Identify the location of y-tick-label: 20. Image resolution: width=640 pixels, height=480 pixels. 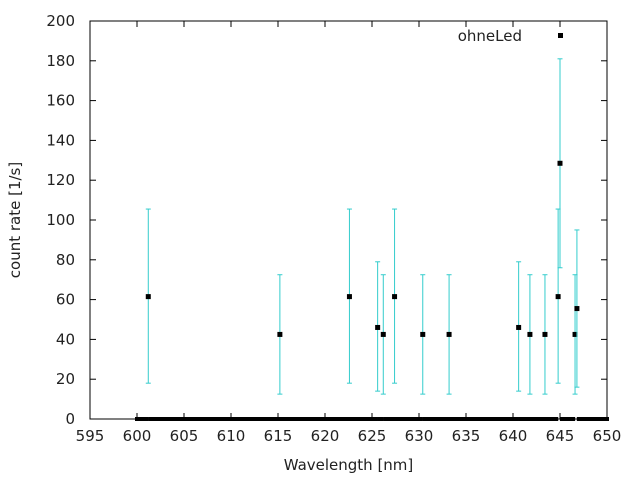
(65, 379).